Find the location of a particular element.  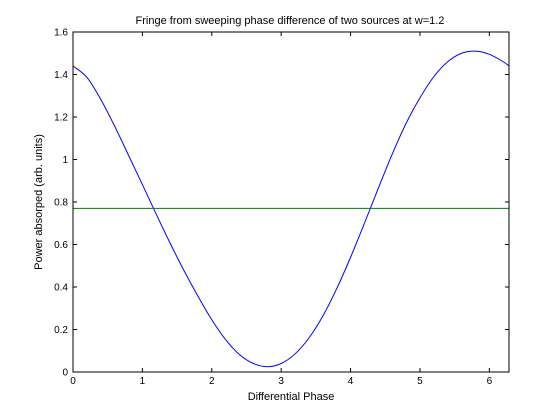

y-tick-label: 0.6 is located at coordinates (61, 245).